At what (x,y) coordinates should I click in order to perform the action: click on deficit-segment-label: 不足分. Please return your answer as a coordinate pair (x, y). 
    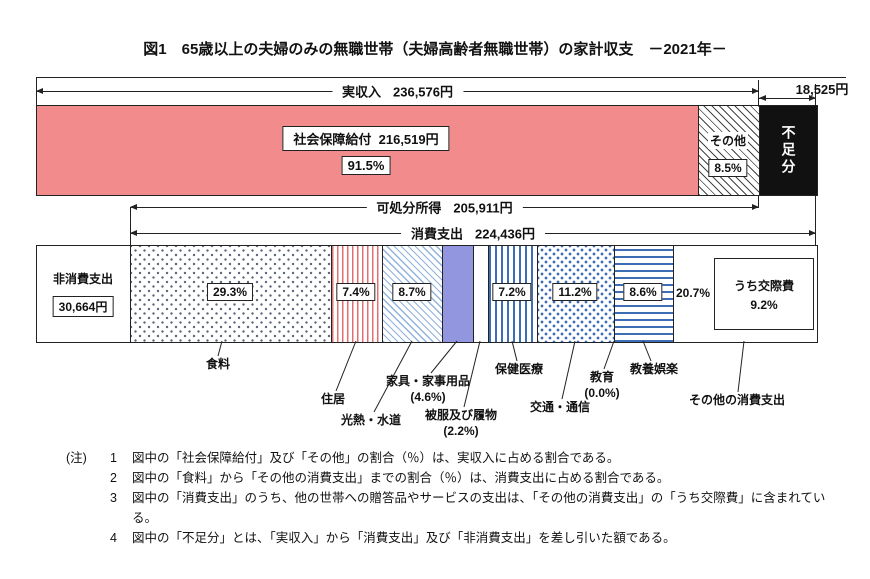
    Looking at the image, I should click on (788, 150).